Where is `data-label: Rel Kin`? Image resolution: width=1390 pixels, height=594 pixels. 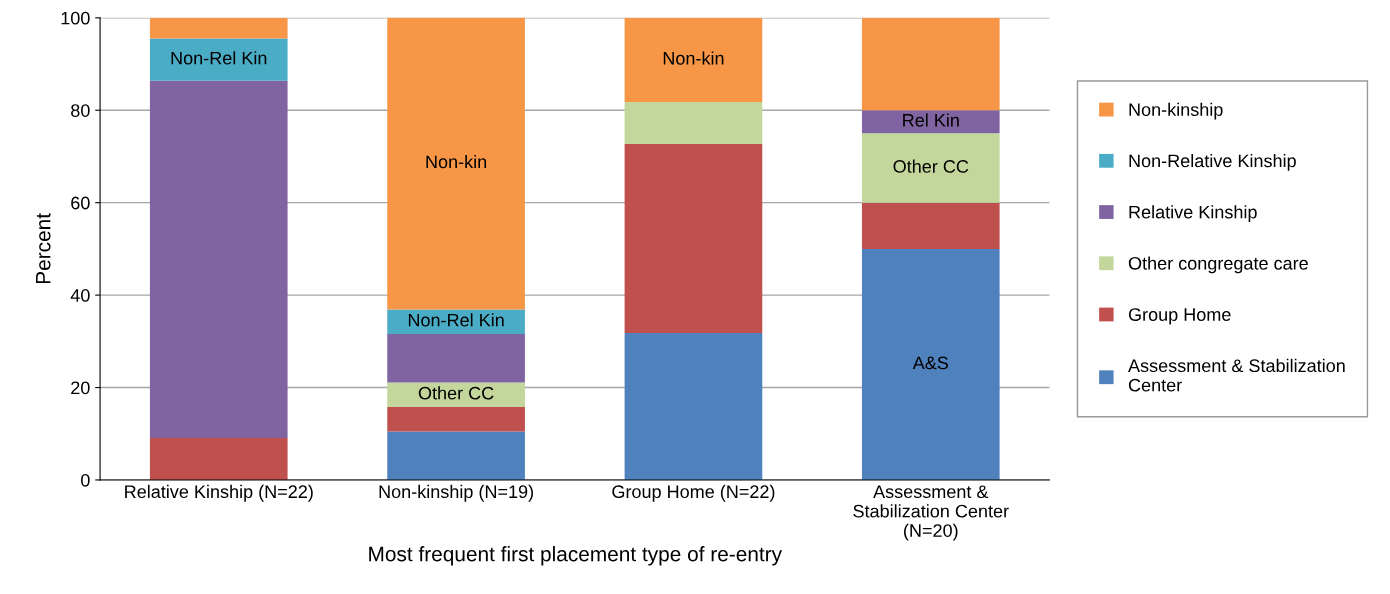 data-label: Rel Kin is located at coordinates (931, 120).